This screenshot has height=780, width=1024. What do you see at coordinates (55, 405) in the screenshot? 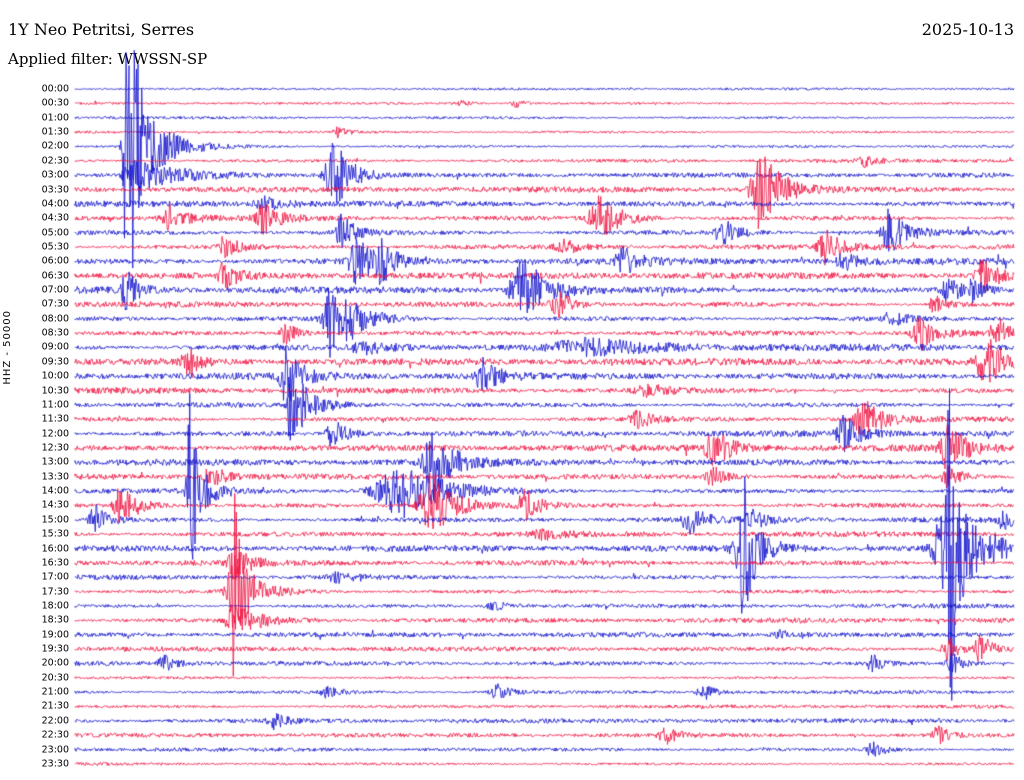
I see `time-label: 11:00` at bounding box center [55, 405].